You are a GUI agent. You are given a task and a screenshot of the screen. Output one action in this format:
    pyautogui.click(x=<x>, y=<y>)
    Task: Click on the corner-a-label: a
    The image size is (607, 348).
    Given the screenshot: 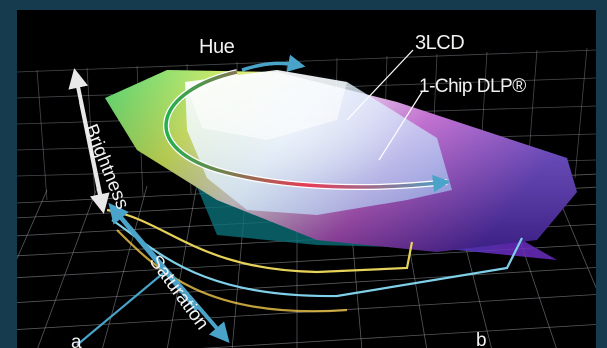 What is the action you would take?
    pyautogui.click(x=76, y=340)
    